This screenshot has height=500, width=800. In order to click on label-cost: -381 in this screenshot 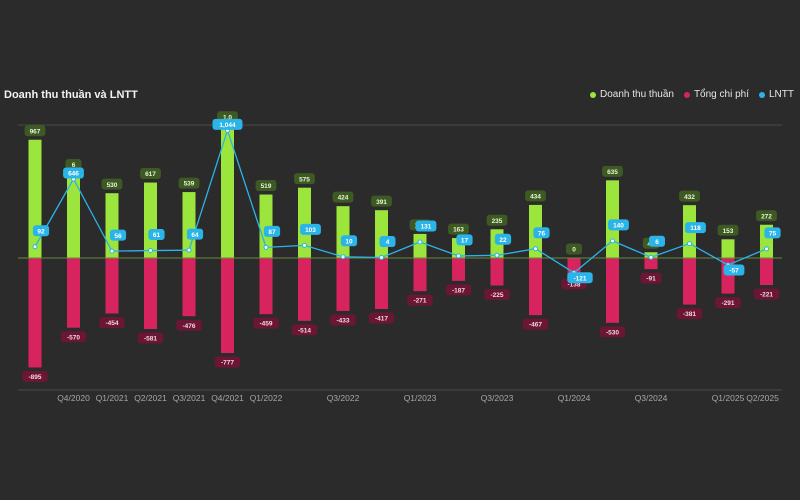, I will do `click(689, 314)`.